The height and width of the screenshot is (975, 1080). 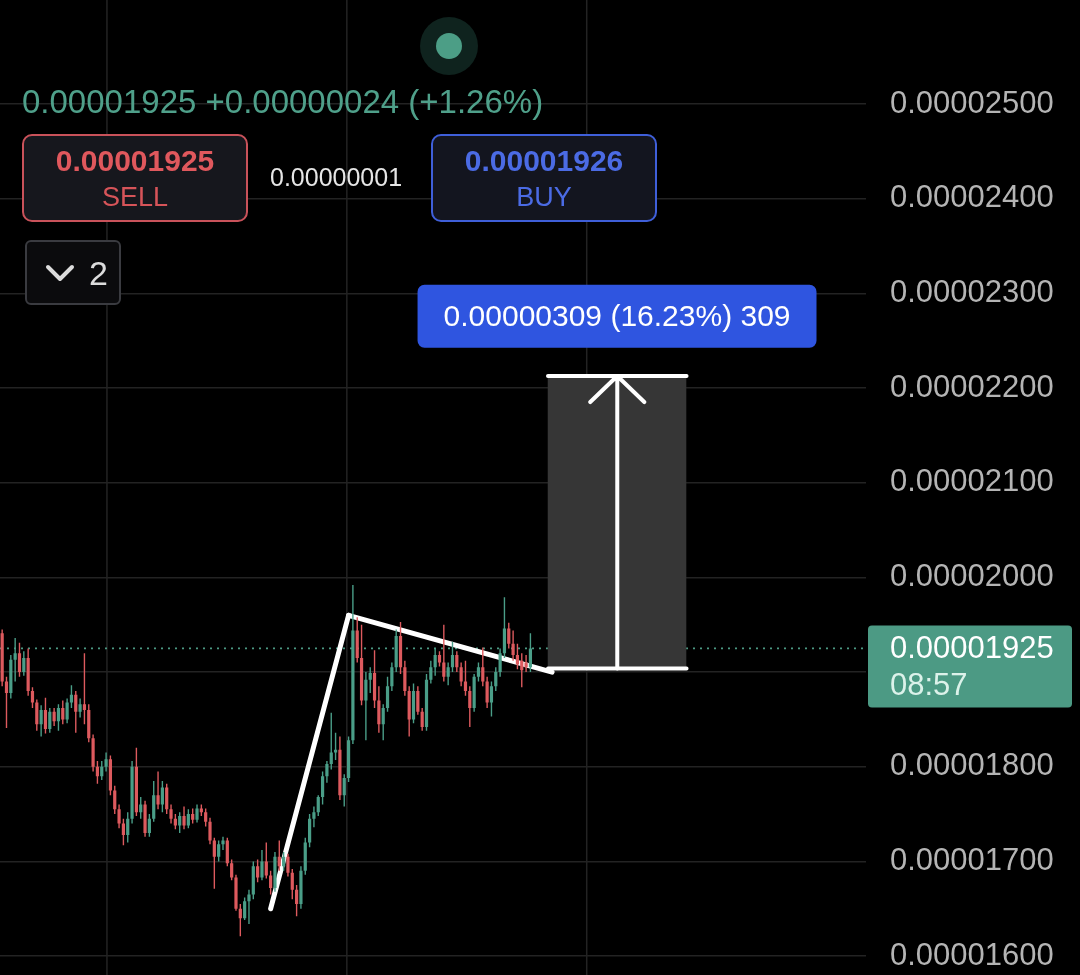 I want to click on y-tick-label: 0.00002200, so click(x=972, y=386).